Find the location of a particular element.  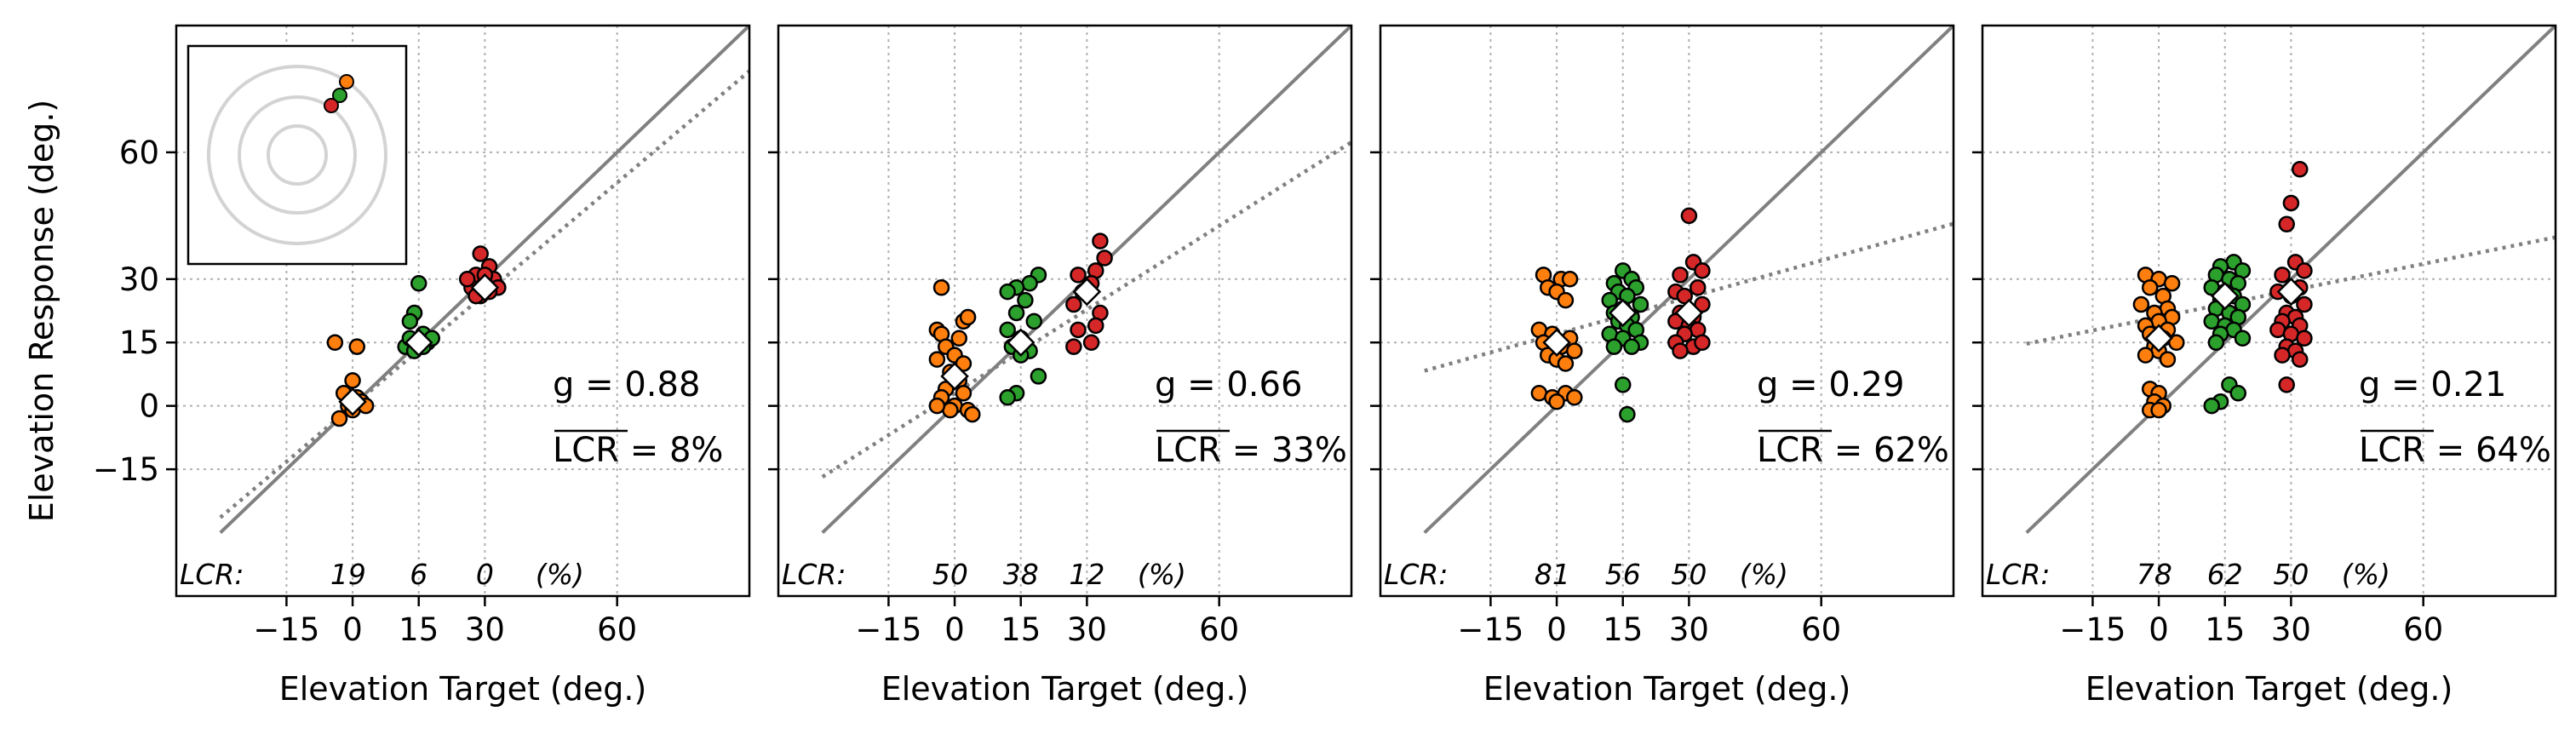

gain-label: g = 0.66 is located at coordinates (1228, 384).